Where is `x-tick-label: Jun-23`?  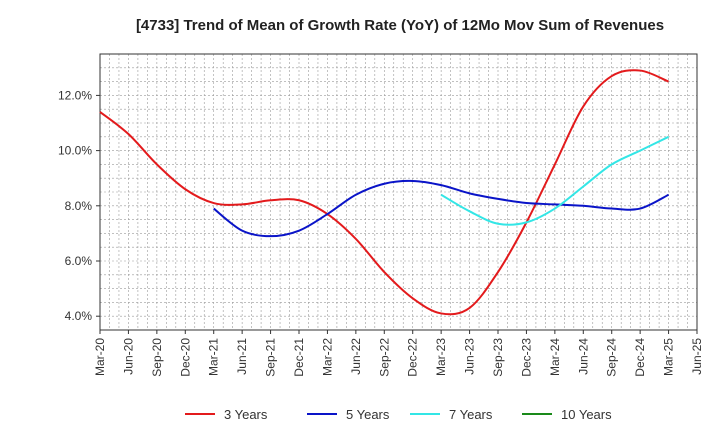 x-tick-label: Jun-23 is located at coordinates (470, 356).